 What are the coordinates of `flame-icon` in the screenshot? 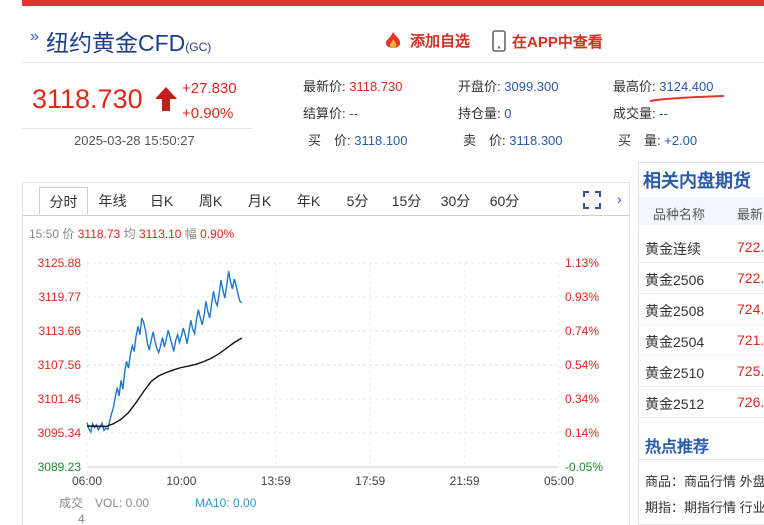 It's located at (393, 39).